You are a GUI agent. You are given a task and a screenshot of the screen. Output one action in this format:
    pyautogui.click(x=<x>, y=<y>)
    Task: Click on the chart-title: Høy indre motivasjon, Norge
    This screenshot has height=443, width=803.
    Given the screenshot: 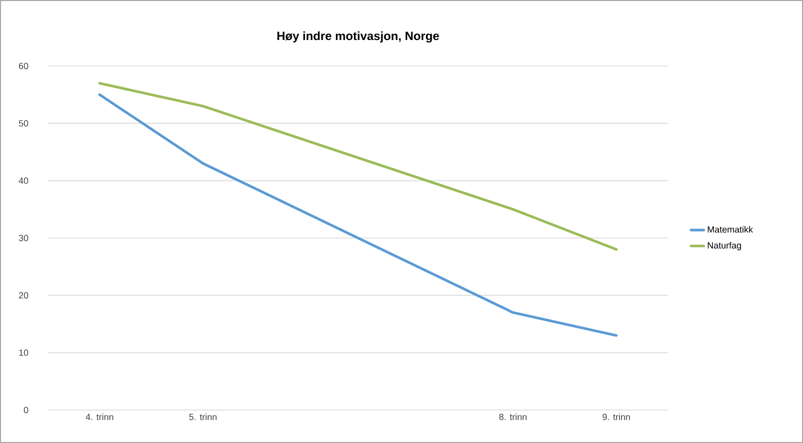 What is the action you would take?
    pyautogui.click(x=358, y=37)
    